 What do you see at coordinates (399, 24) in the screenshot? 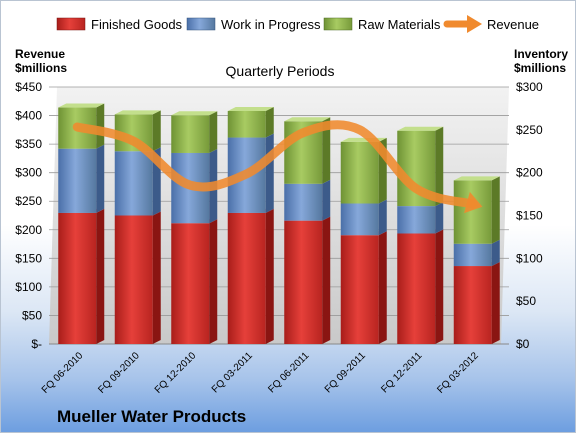
I see `legend-label-raw-materials: Raw Materials` at bounding box center [399, 24].